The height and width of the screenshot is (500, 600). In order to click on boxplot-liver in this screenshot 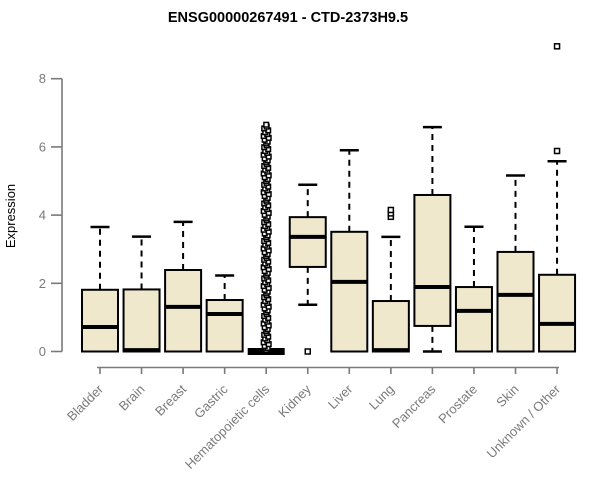, I will do `click(349, 251)`.